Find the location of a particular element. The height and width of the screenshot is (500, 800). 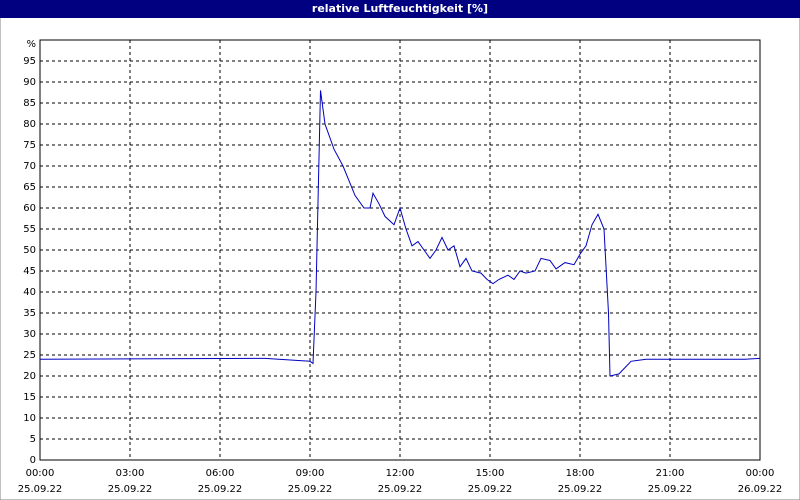

chart-title: relative Luftfeuchtigkeit [%] is located at coordinates (400, 8).